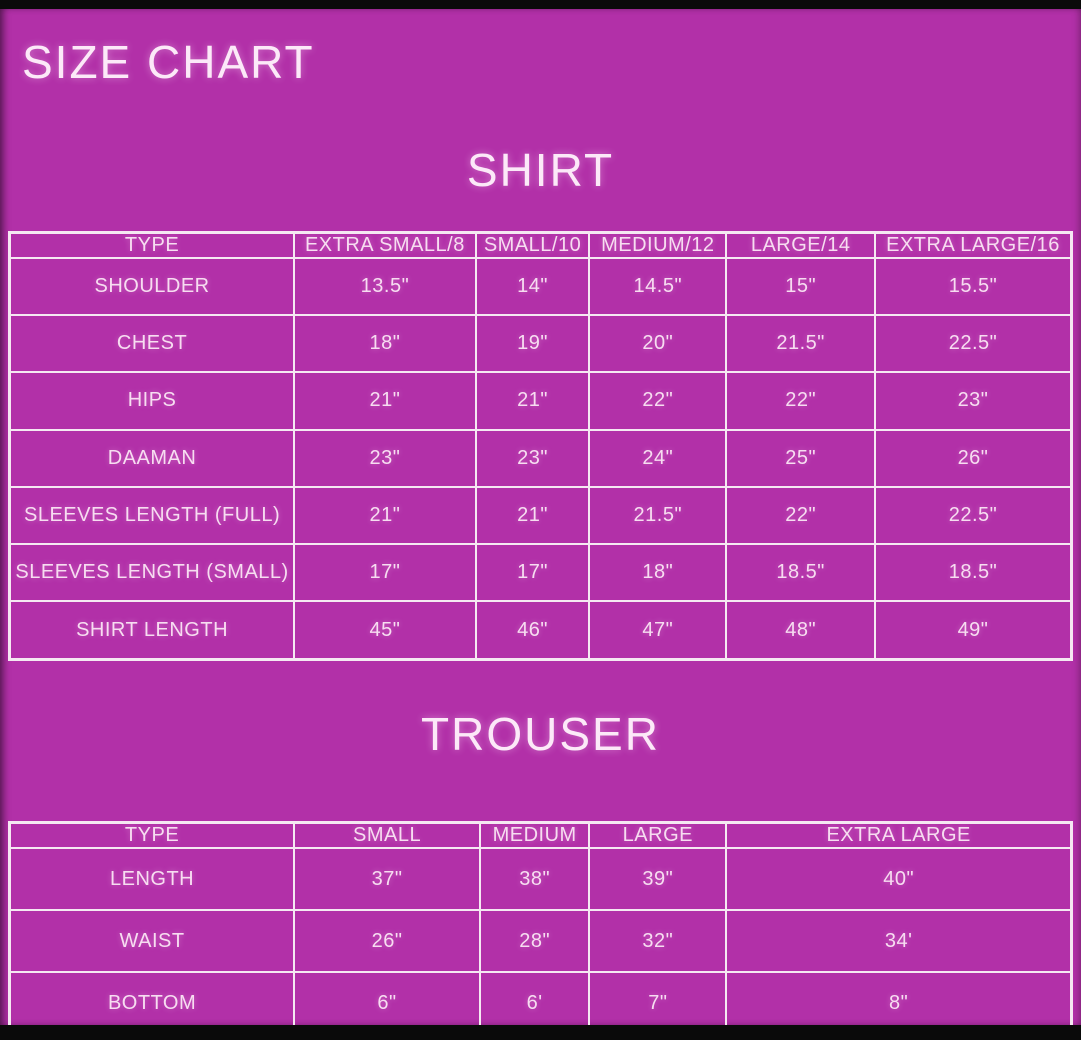 The height and width of the screenshot is (1040, 1081). Describe the element at coordinates (534, 879) in the screenshot. I see `size-value: 38"` at that location.